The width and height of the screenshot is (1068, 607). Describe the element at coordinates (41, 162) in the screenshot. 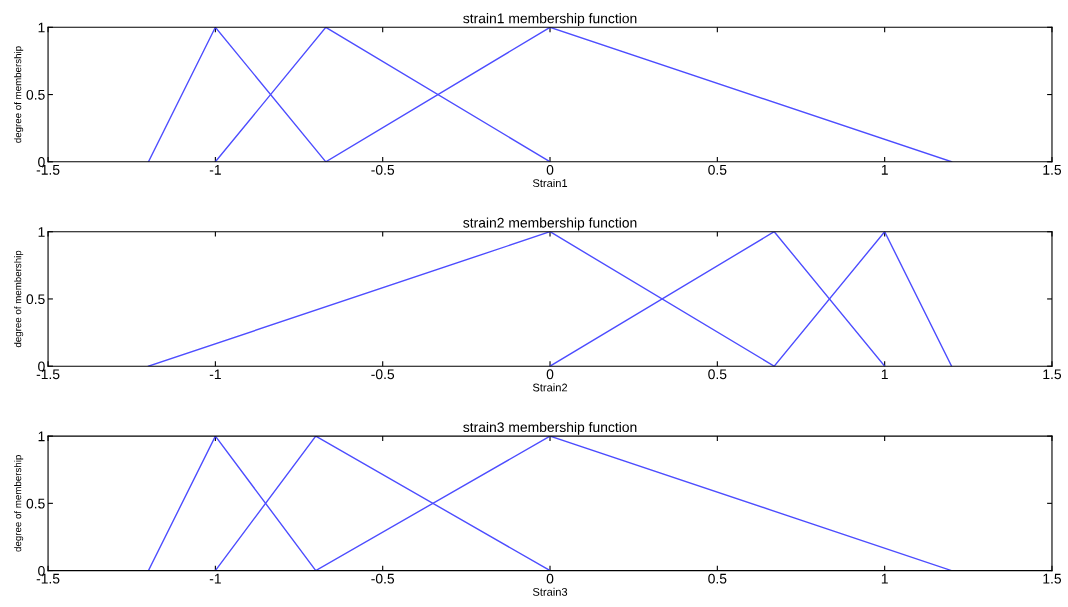

I see `y-tick-label: 0` at that location.